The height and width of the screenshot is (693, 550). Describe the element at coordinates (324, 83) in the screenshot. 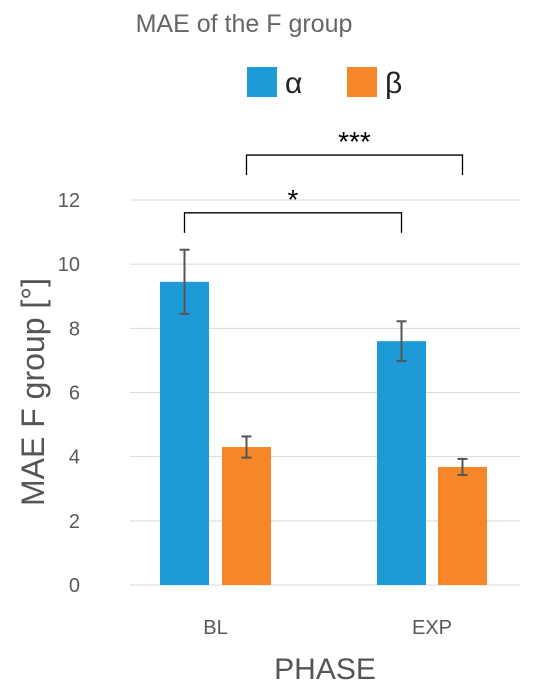

I see `legend: α β` at that location.